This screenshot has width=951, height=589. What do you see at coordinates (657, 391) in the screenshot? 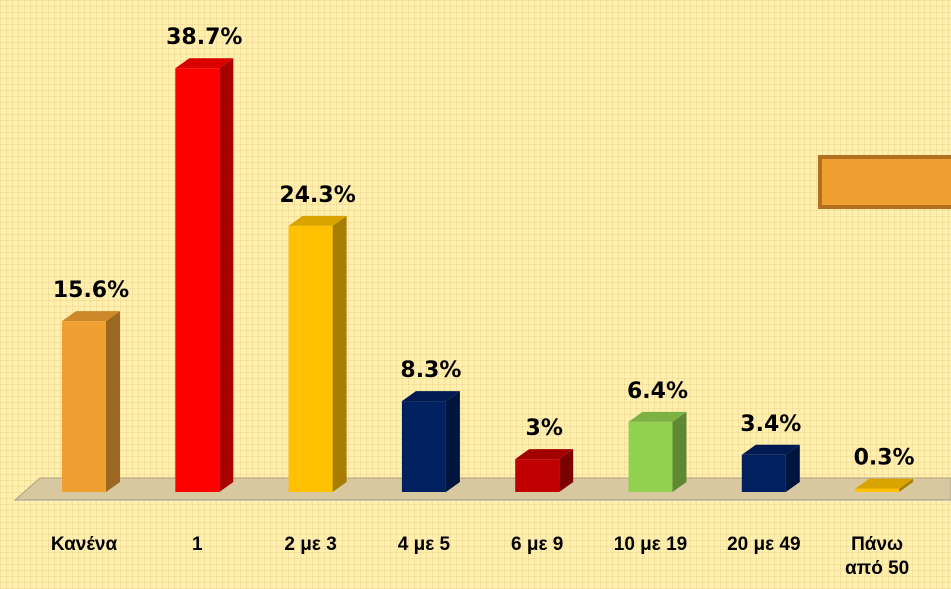
I see `data-label: 6.4%` at bounding box center [657, 391].